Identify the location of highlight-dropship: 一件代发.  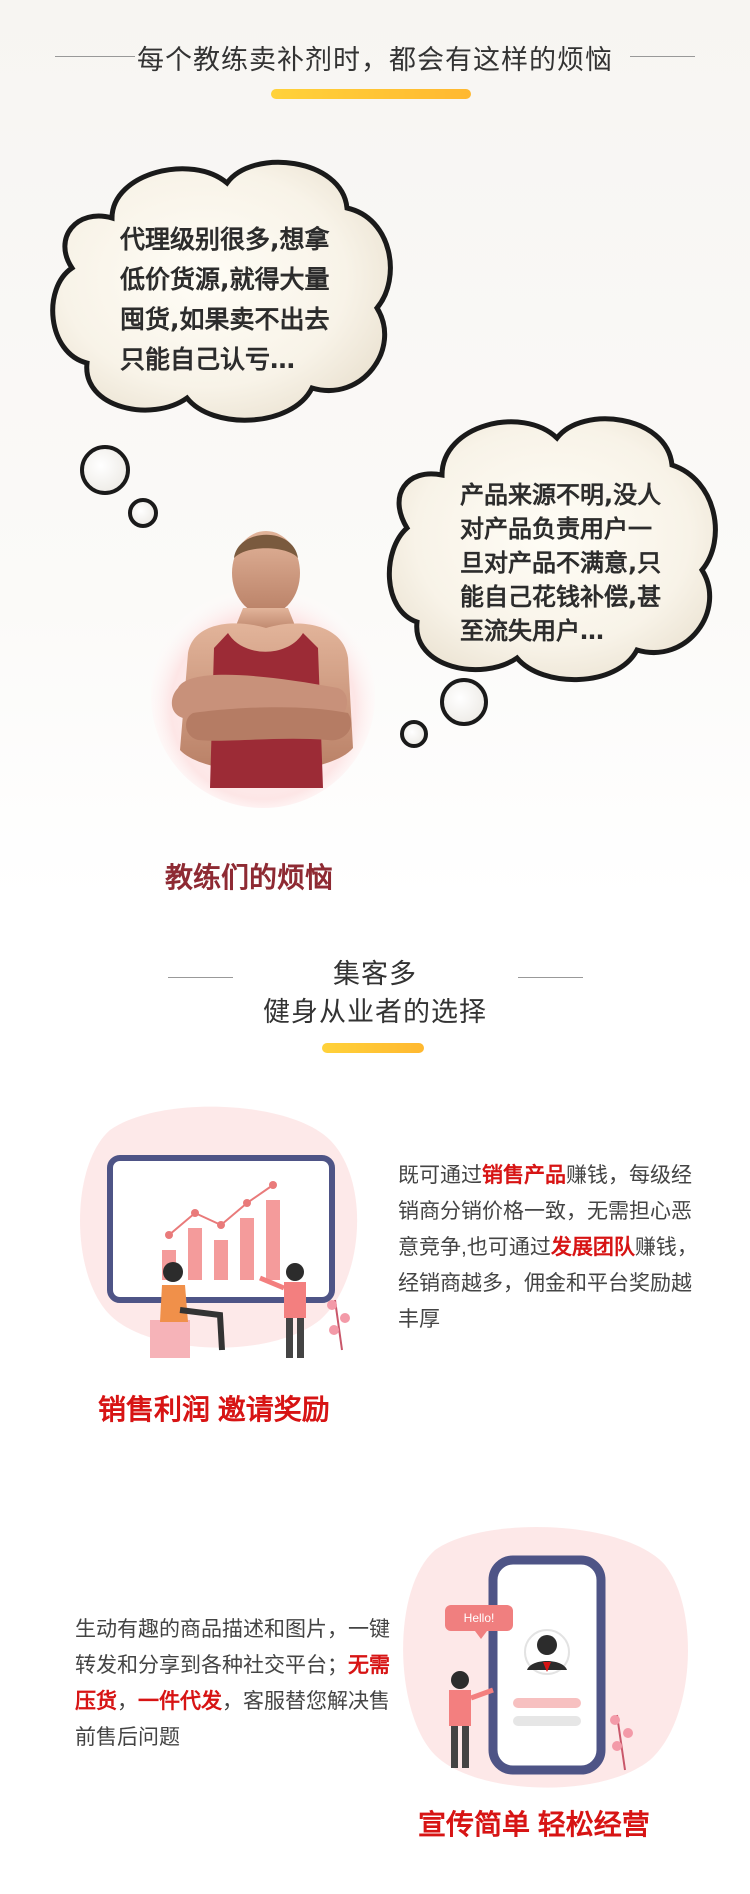
(180, 1701).